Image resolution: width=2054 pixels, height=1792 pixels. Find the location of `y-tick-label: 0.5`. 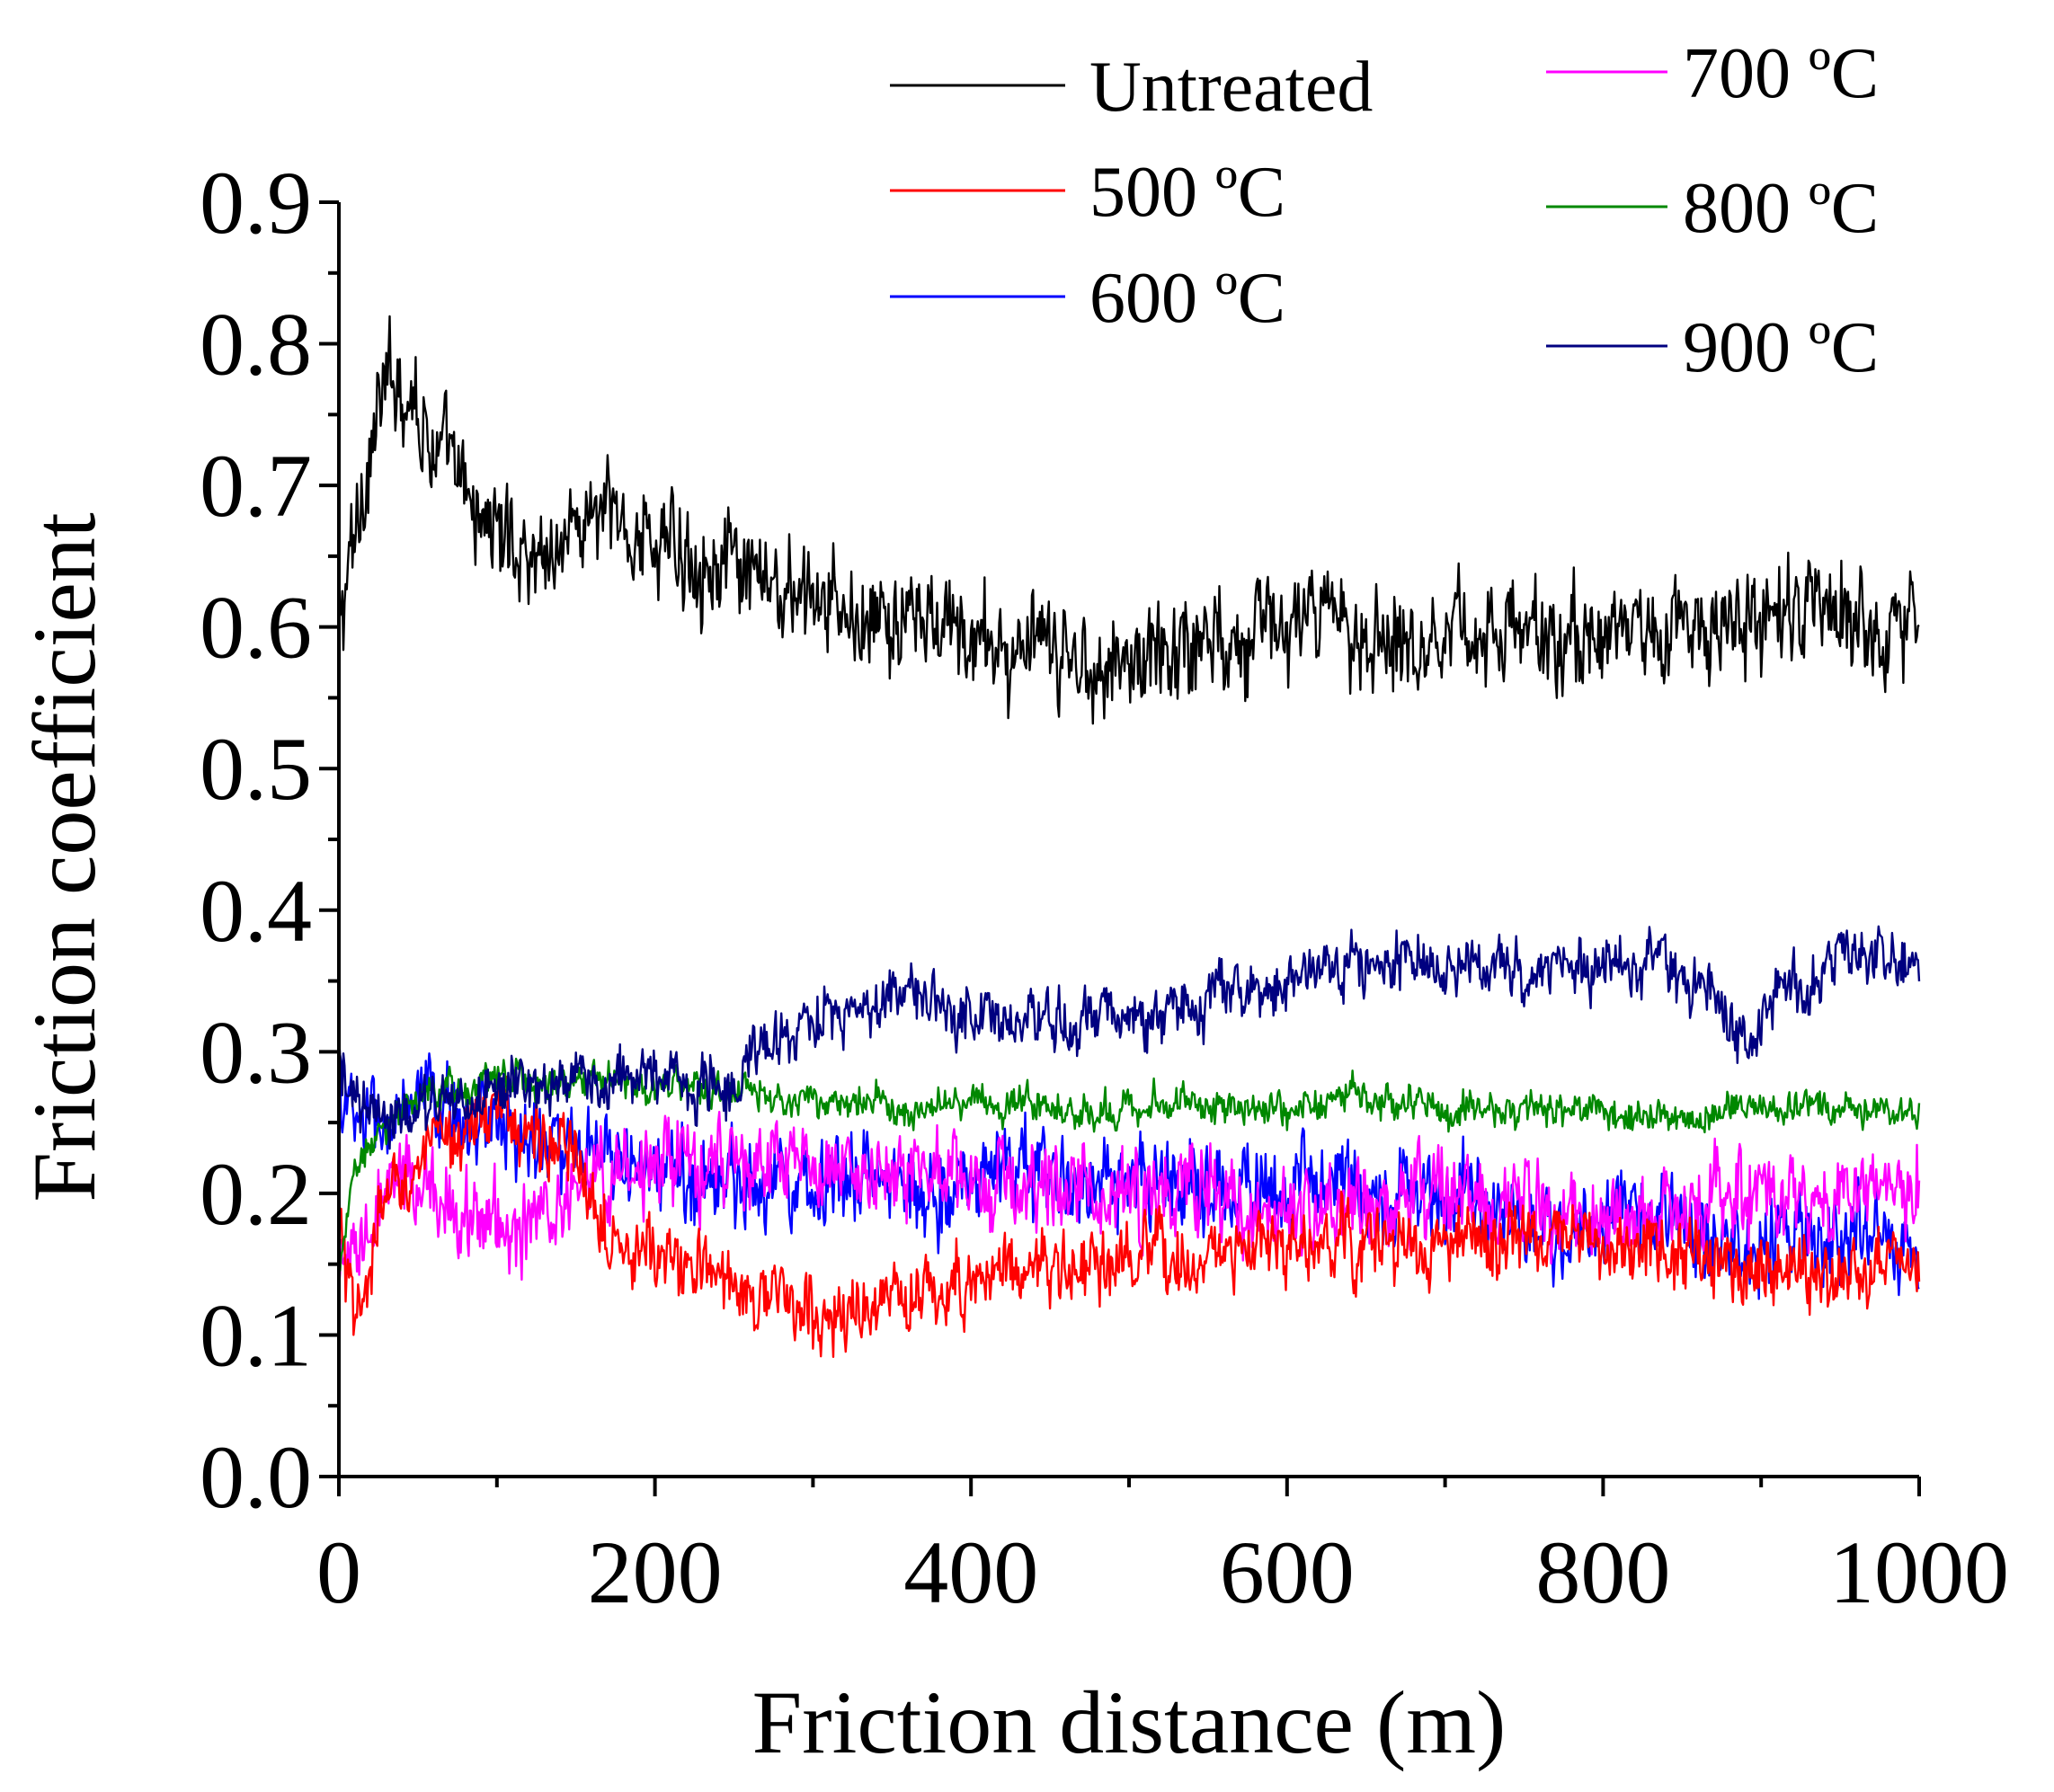

y-tick-label: 0.5 is located at coordinates (256, 769).